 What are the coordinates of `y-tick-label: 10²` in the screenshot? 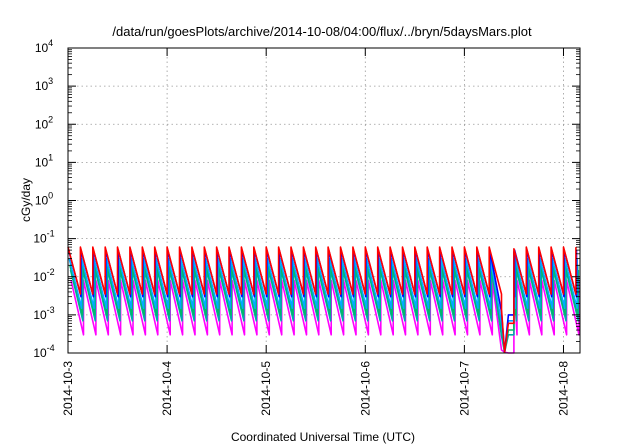 It's located at (44, 122).